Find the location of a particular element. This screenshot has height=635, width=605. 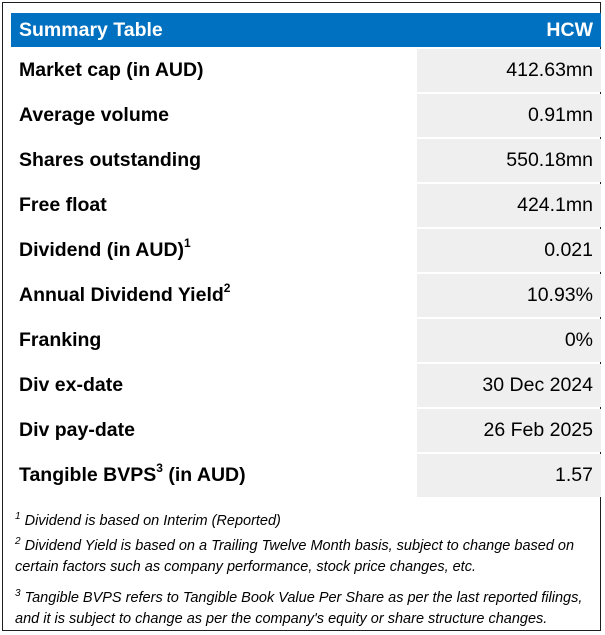

table-row: Dividend (in AUD)1 0.021 is located at coordinates (306, 250).